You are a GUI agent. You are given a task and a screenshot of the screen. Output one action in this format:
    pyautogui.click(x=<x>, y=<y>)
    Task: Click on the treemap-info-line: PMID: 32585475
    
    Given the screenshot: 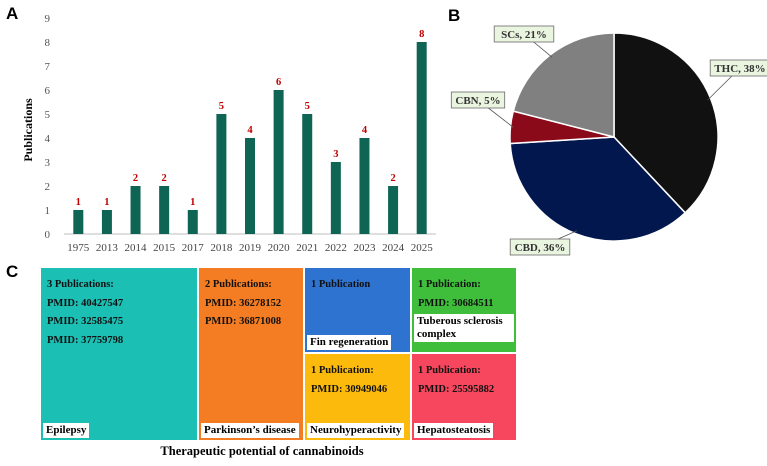 What is the action you would take?
    pyautogui.click(x=85, y=321)
    